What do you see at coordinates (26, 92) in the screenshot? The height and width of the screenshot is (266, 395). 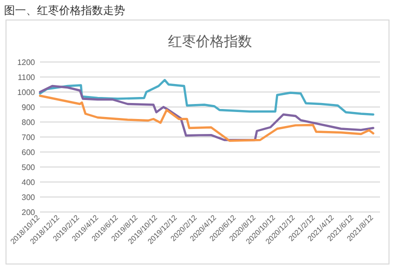 I see `y-tick-label: 1000` at bounding box center [26, 92].